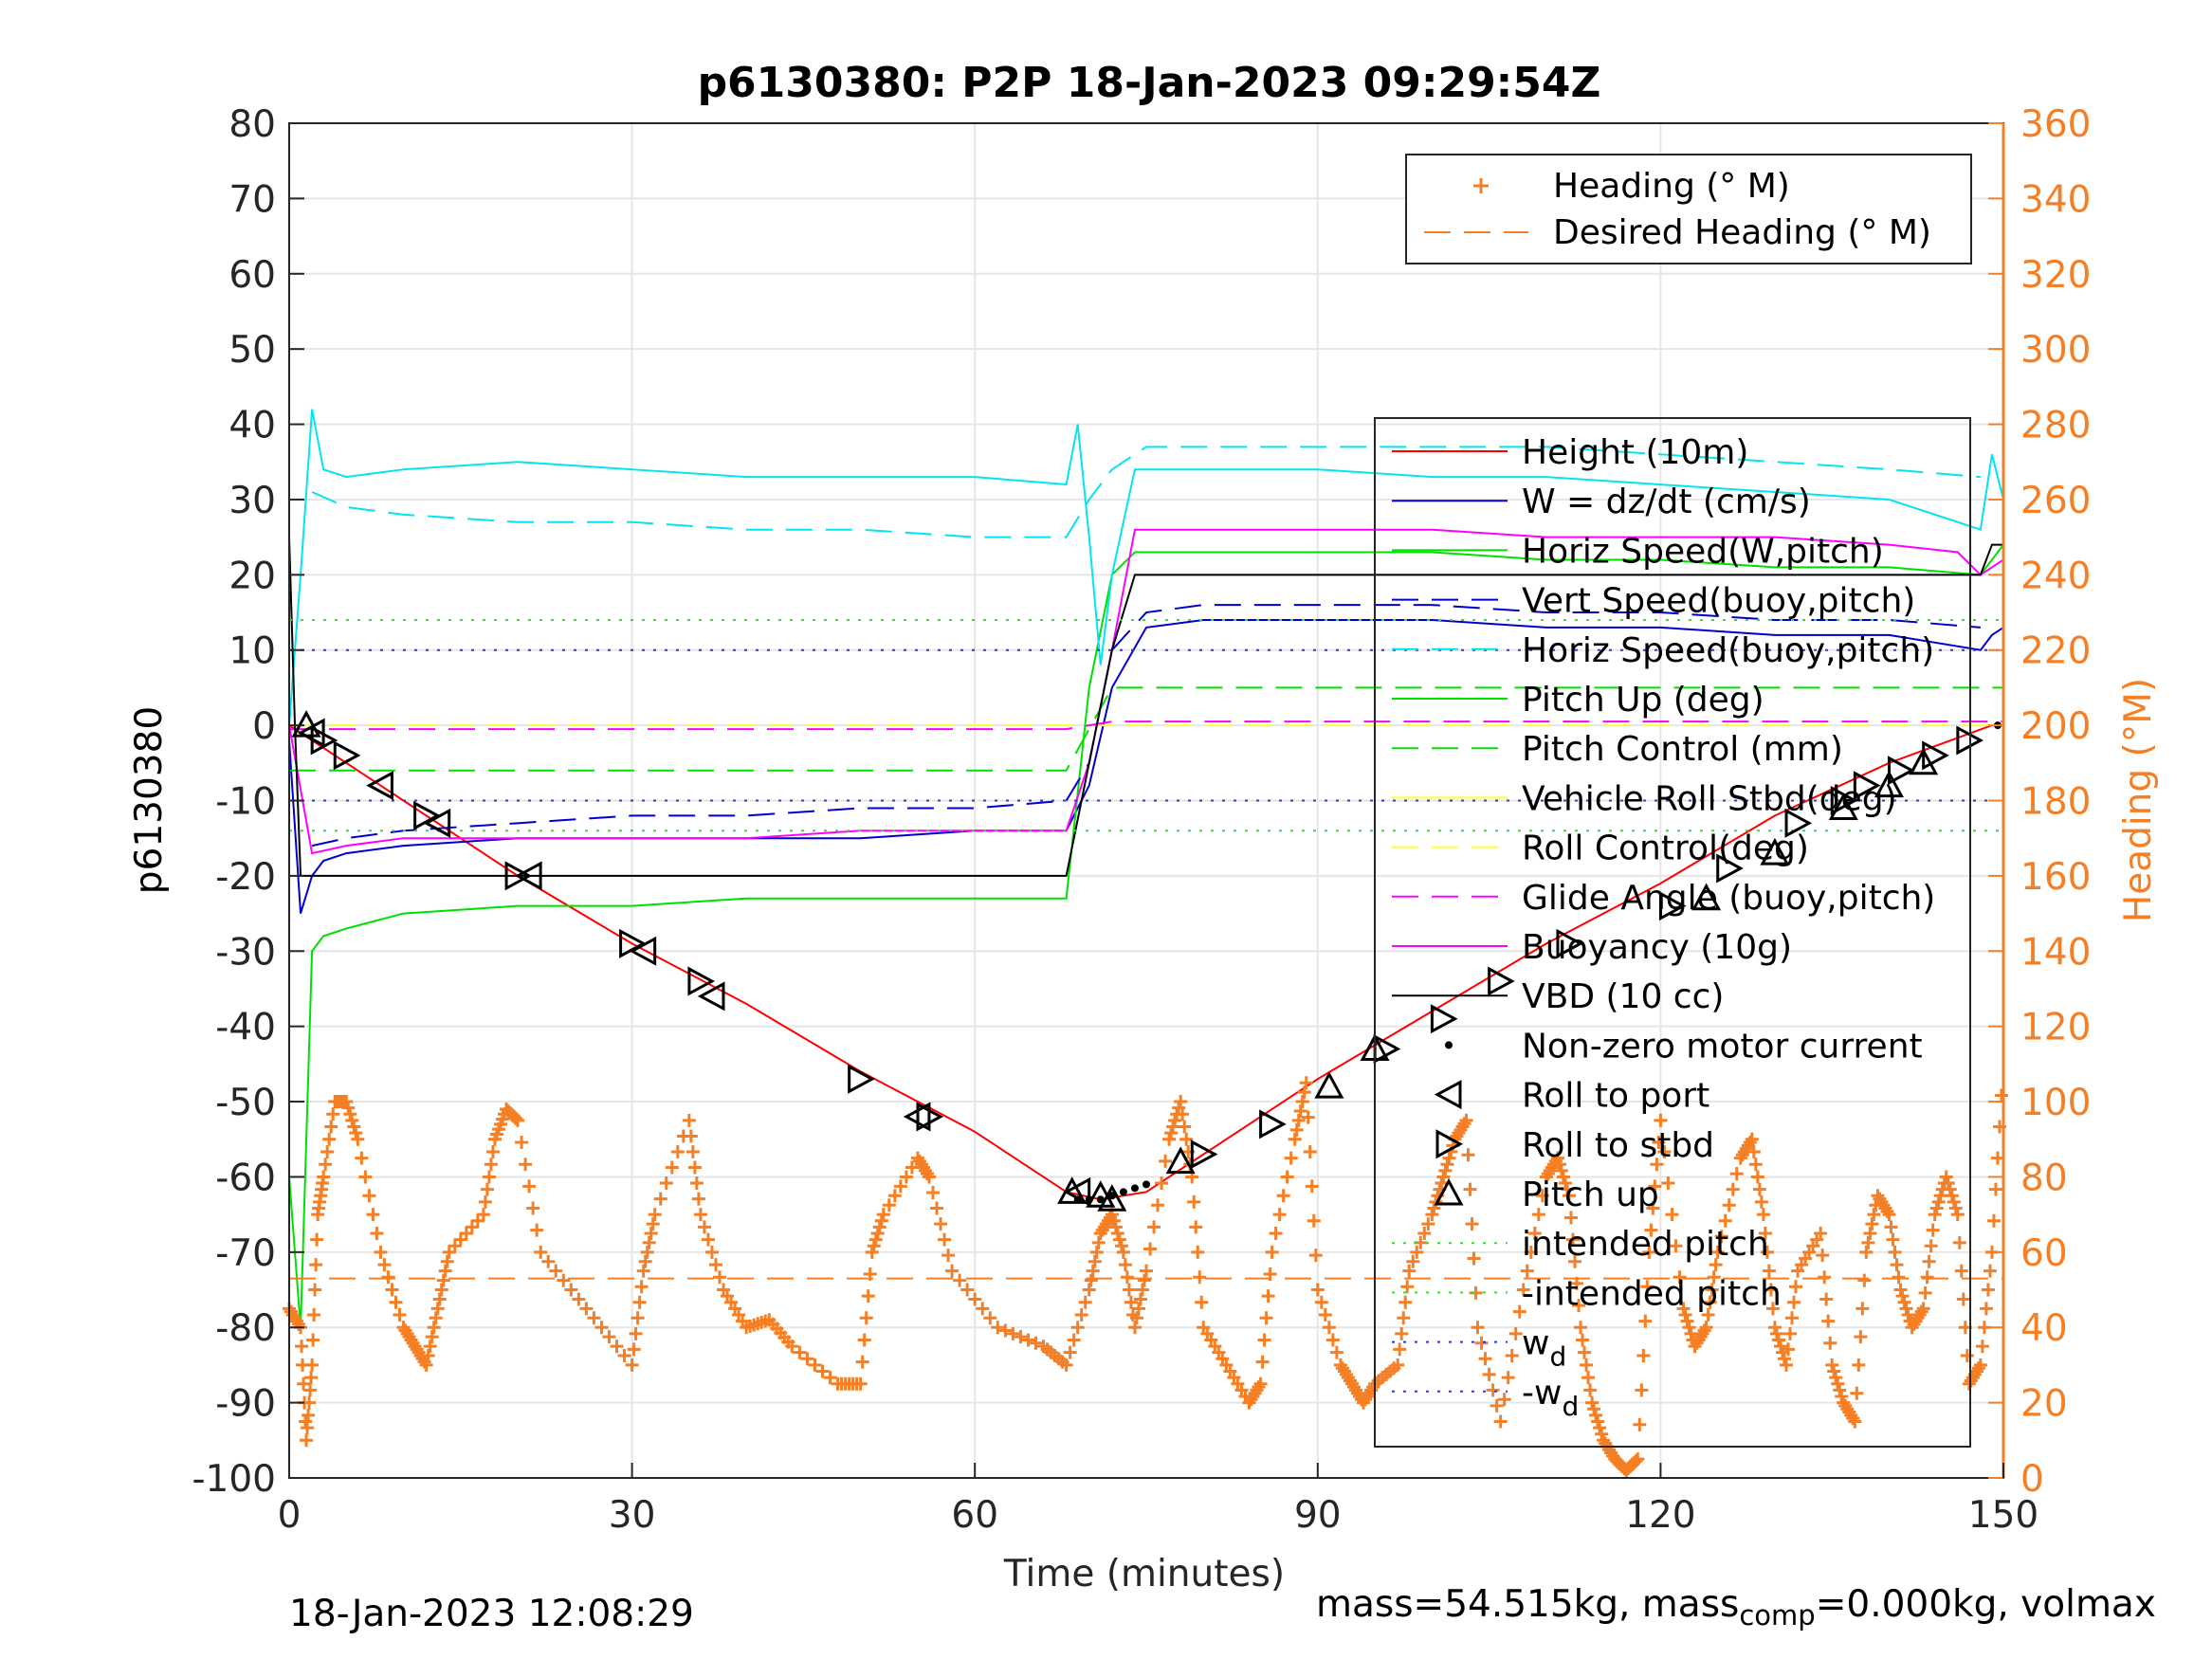 This screenshot has height=1659, width=2212. I want to click on footer-mass-text-2: =0.000kg, volmax, so click(1985, 1604).